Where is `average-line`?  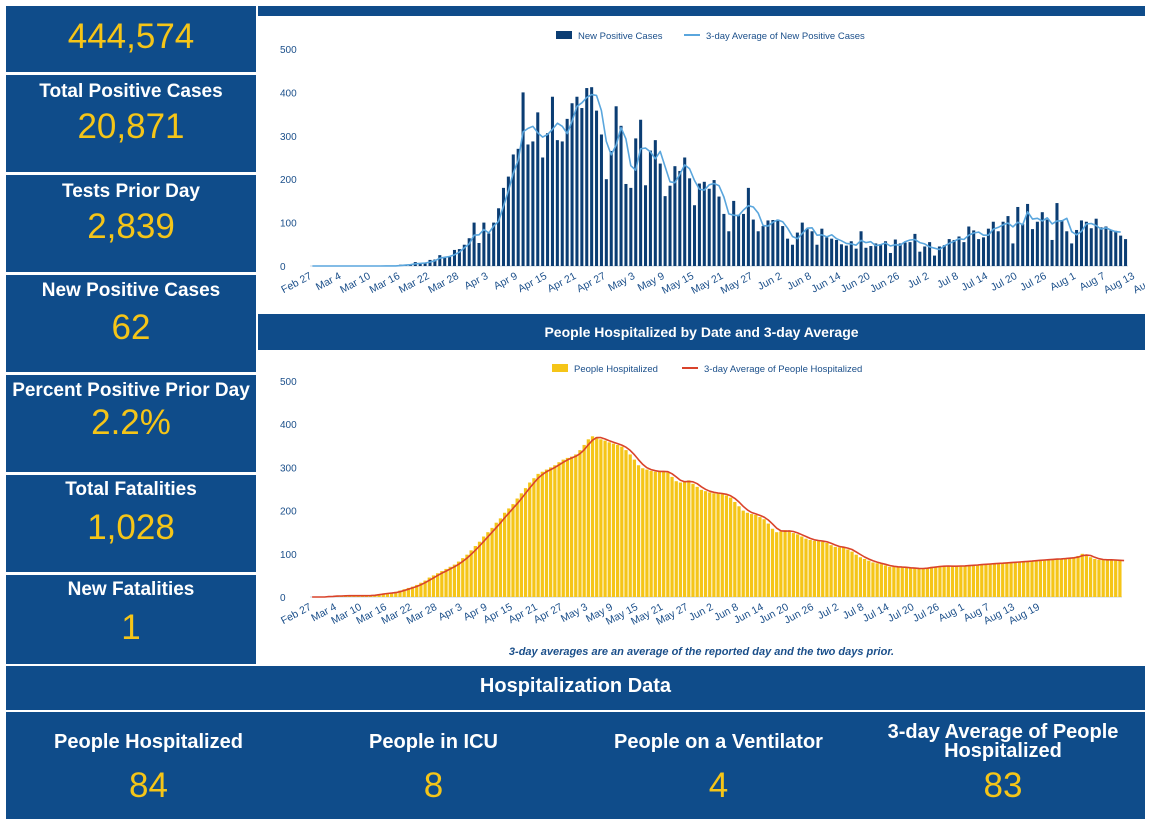 average-line is located at coordinates (718, 517).